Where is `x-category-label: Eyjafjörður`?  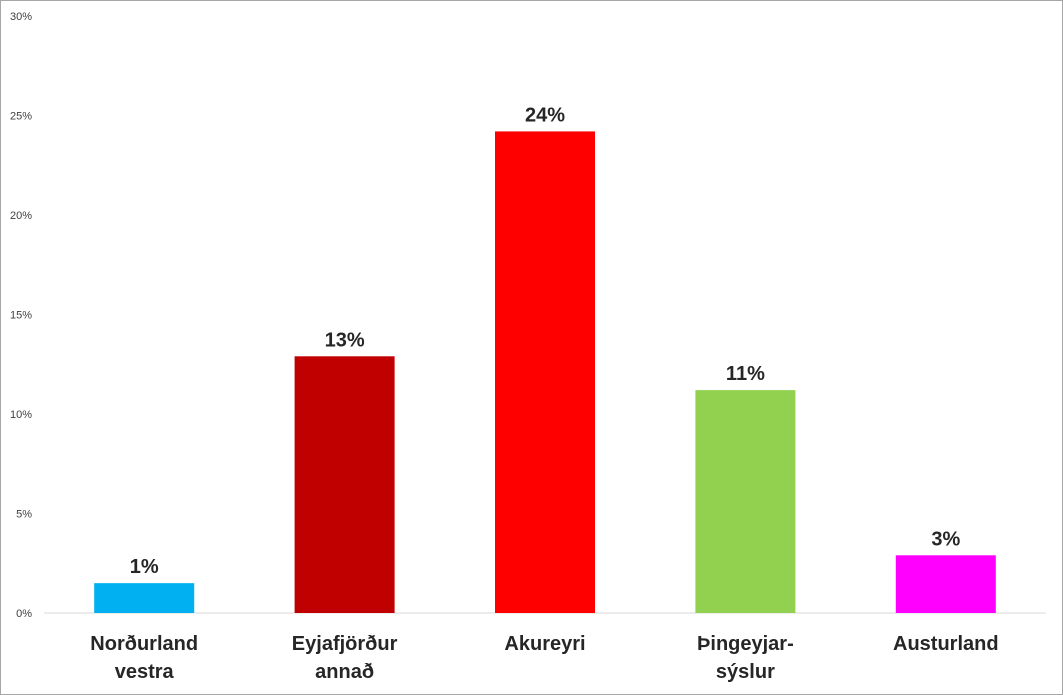 x-category-label: Eyjafjörður is located at coordinates (345, 644).